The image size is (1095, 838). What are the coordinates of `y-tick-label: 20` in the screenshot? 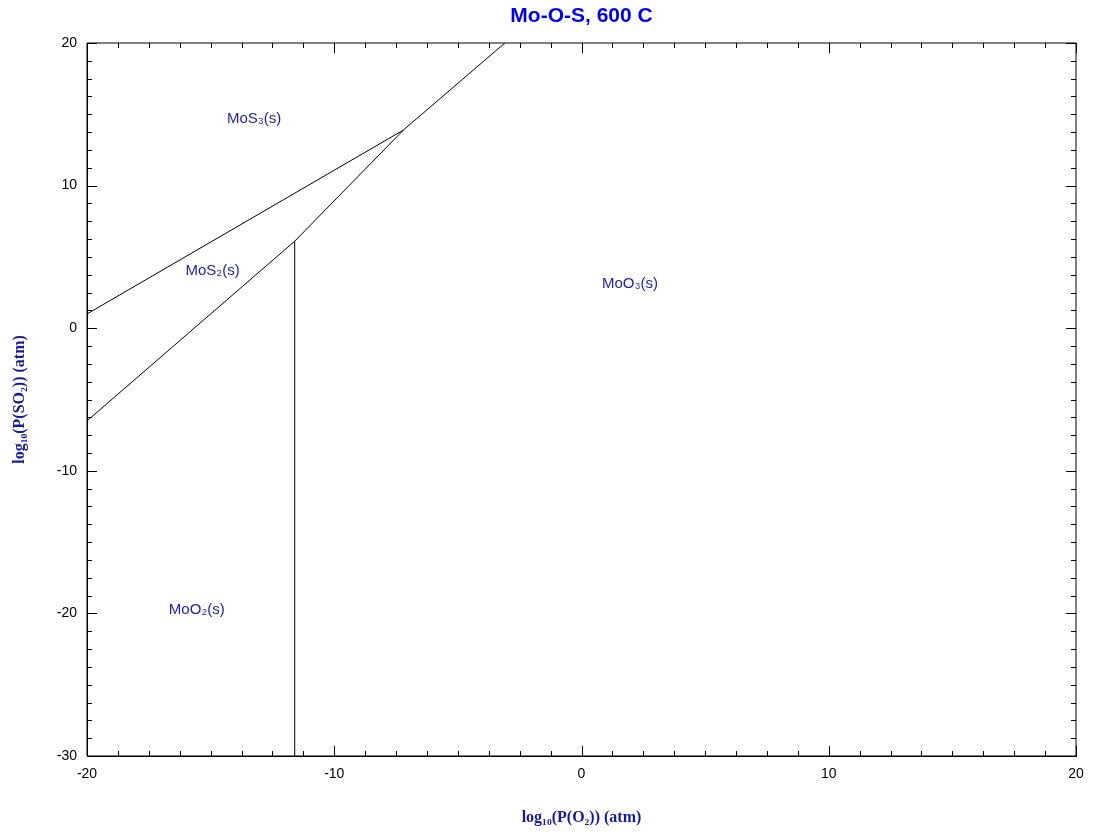 It's located at (69, 41).